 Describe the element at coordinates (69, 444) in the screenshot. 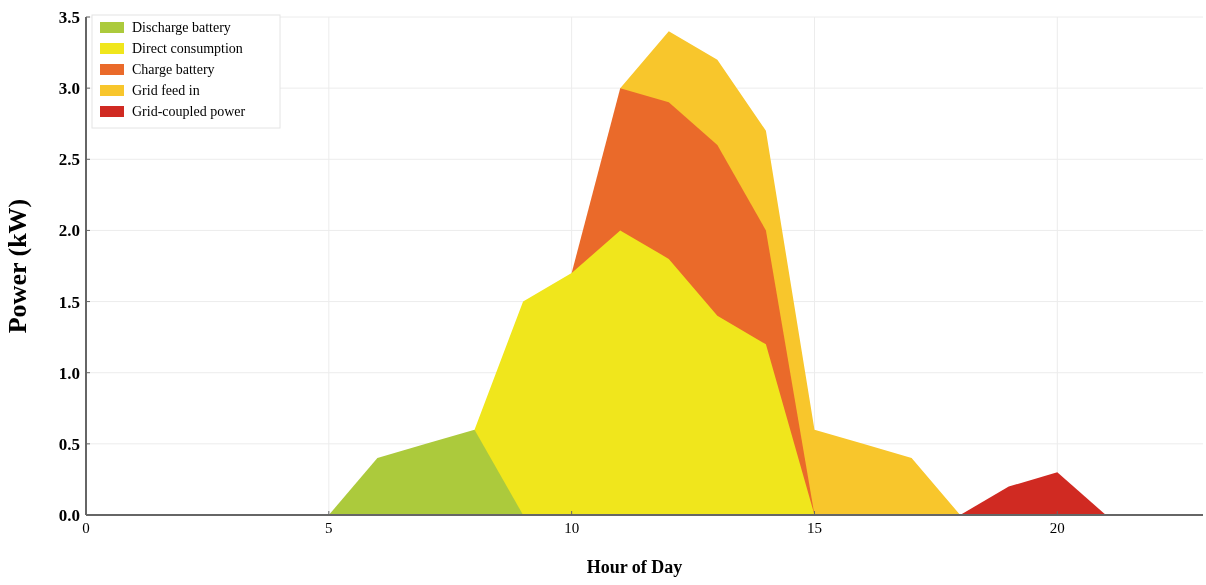

I see `y-tick-label: 0.5` at that location.